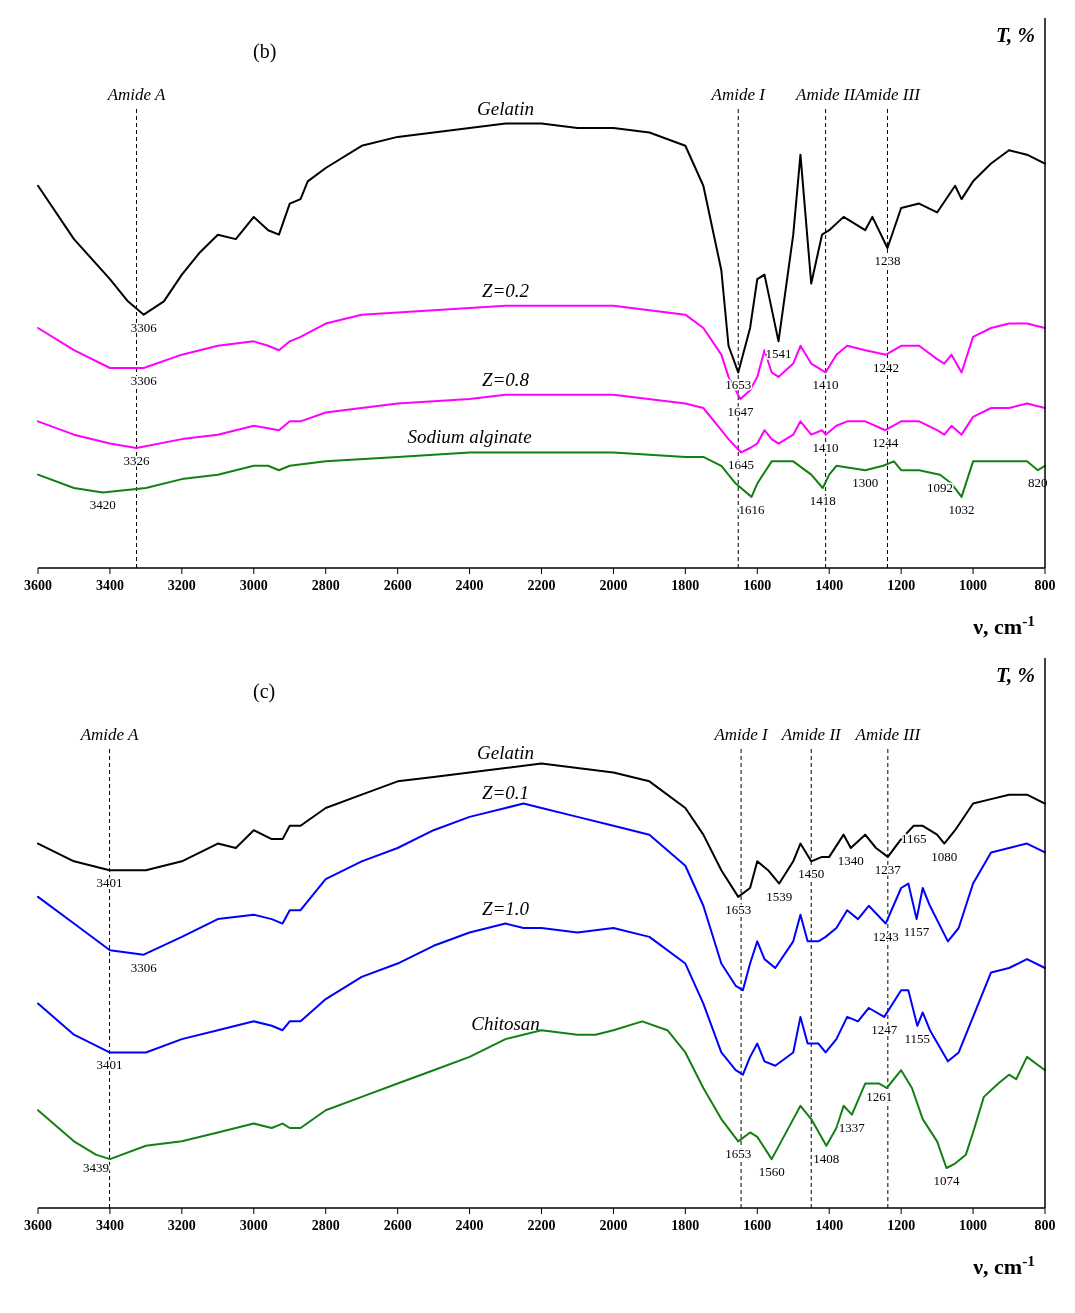  Describe the element at coordinates (265, 51) in the screenshot. I see `chart-title: (b)` at that location.